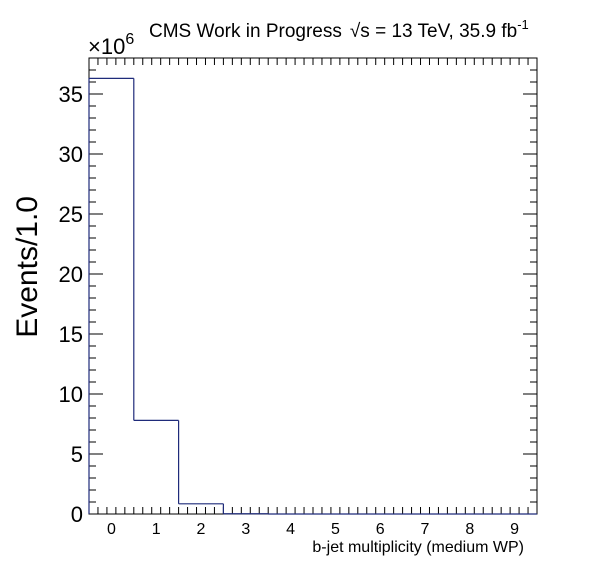 The width and height of the screenshot is (596, 572). I want to click on x-tick-label: 4, so click(290, 529).